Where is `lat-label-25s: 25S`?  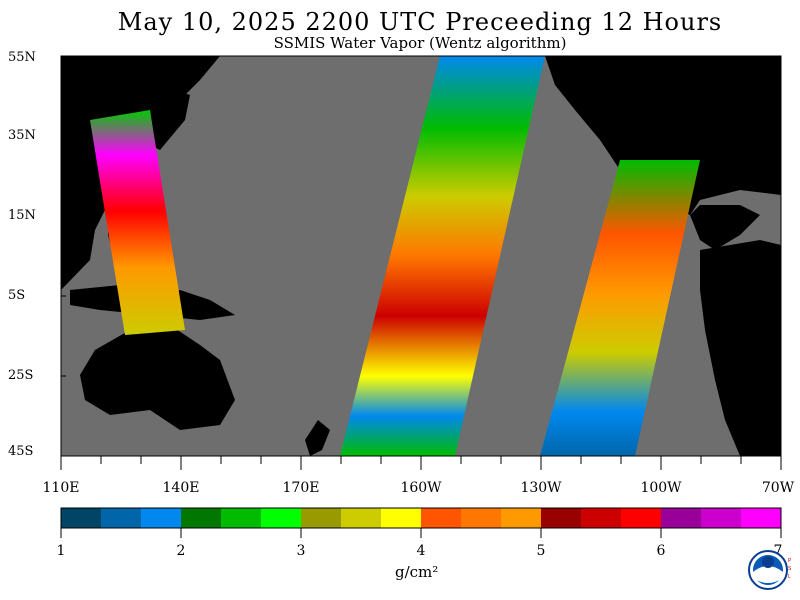 lat-label-25s: 25S is located at coordinates (21, 375).